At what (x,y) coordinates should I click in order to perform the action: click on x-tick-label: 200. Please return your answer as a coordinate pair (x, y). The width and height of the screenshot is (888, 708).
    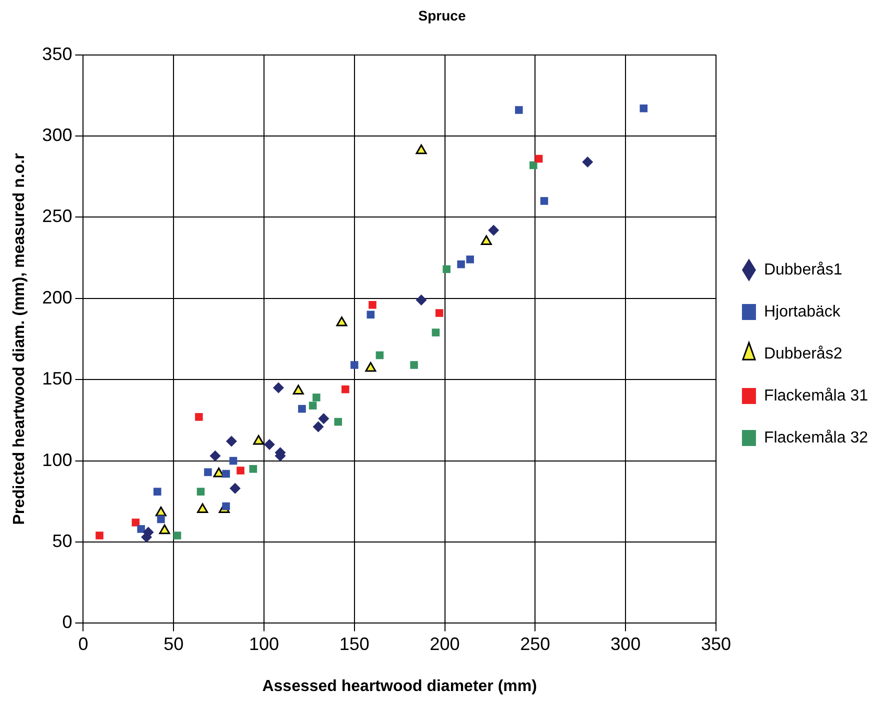
    Looking at the image, I should click on (445, 644).